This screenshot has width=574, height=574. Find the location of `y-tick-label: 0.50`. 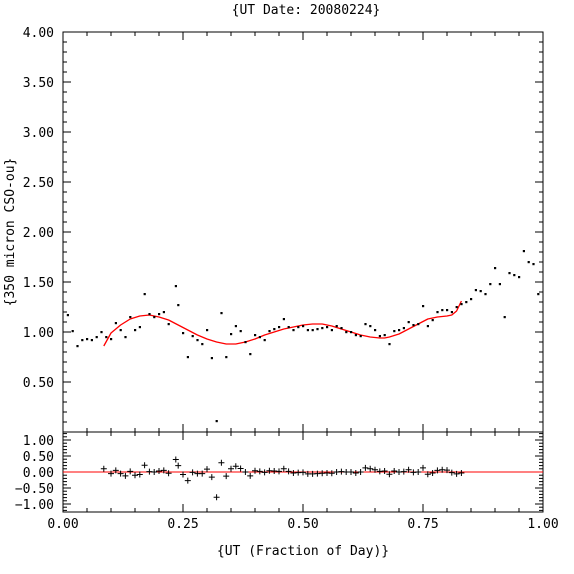

y-tick-label: 0.50 is located at coordinates (38, 383).